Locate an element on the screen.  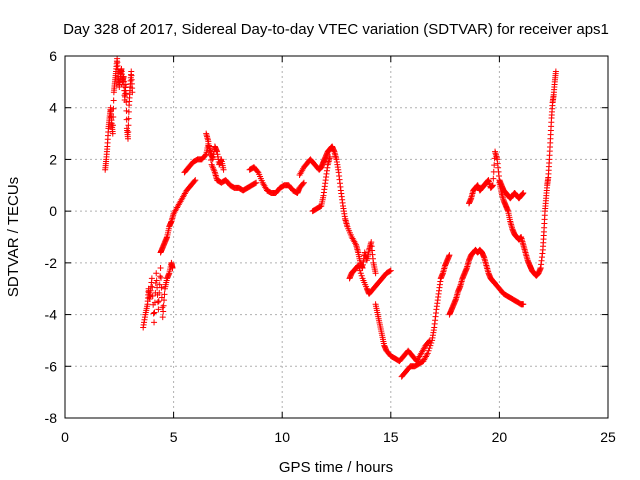
x-tick-label: 10 is located at coordinates (282, 437).